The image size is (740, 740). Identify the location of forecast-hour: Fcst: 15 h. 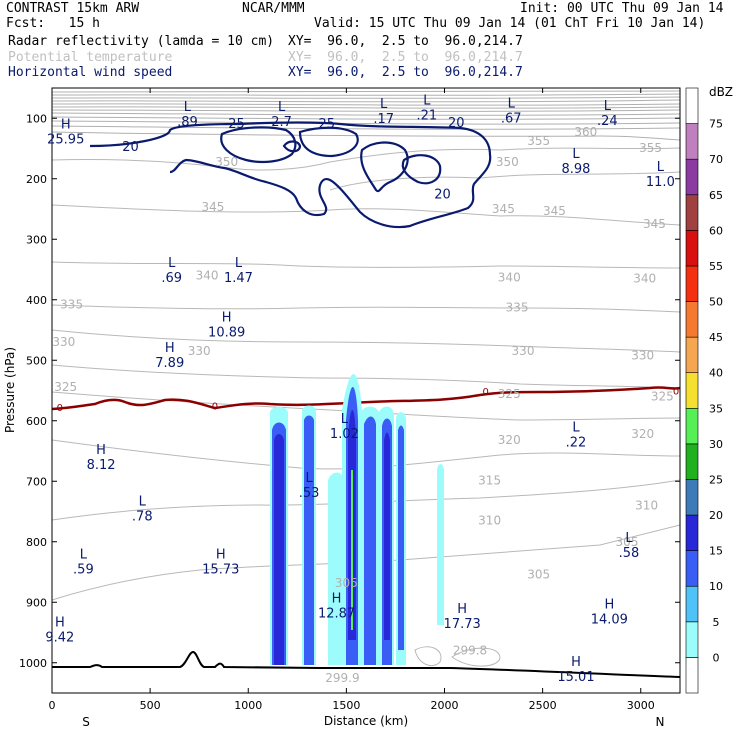
(53, 23).